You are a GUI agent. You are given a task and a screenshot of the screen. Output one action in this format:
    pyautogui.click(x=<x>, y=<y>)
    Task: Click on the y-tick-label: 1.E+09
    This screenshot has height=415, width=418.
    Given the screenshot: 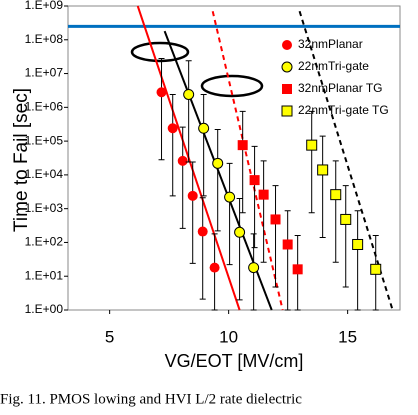 What is the action you would take?
    pyautogui.click(x=44, y=6)
    